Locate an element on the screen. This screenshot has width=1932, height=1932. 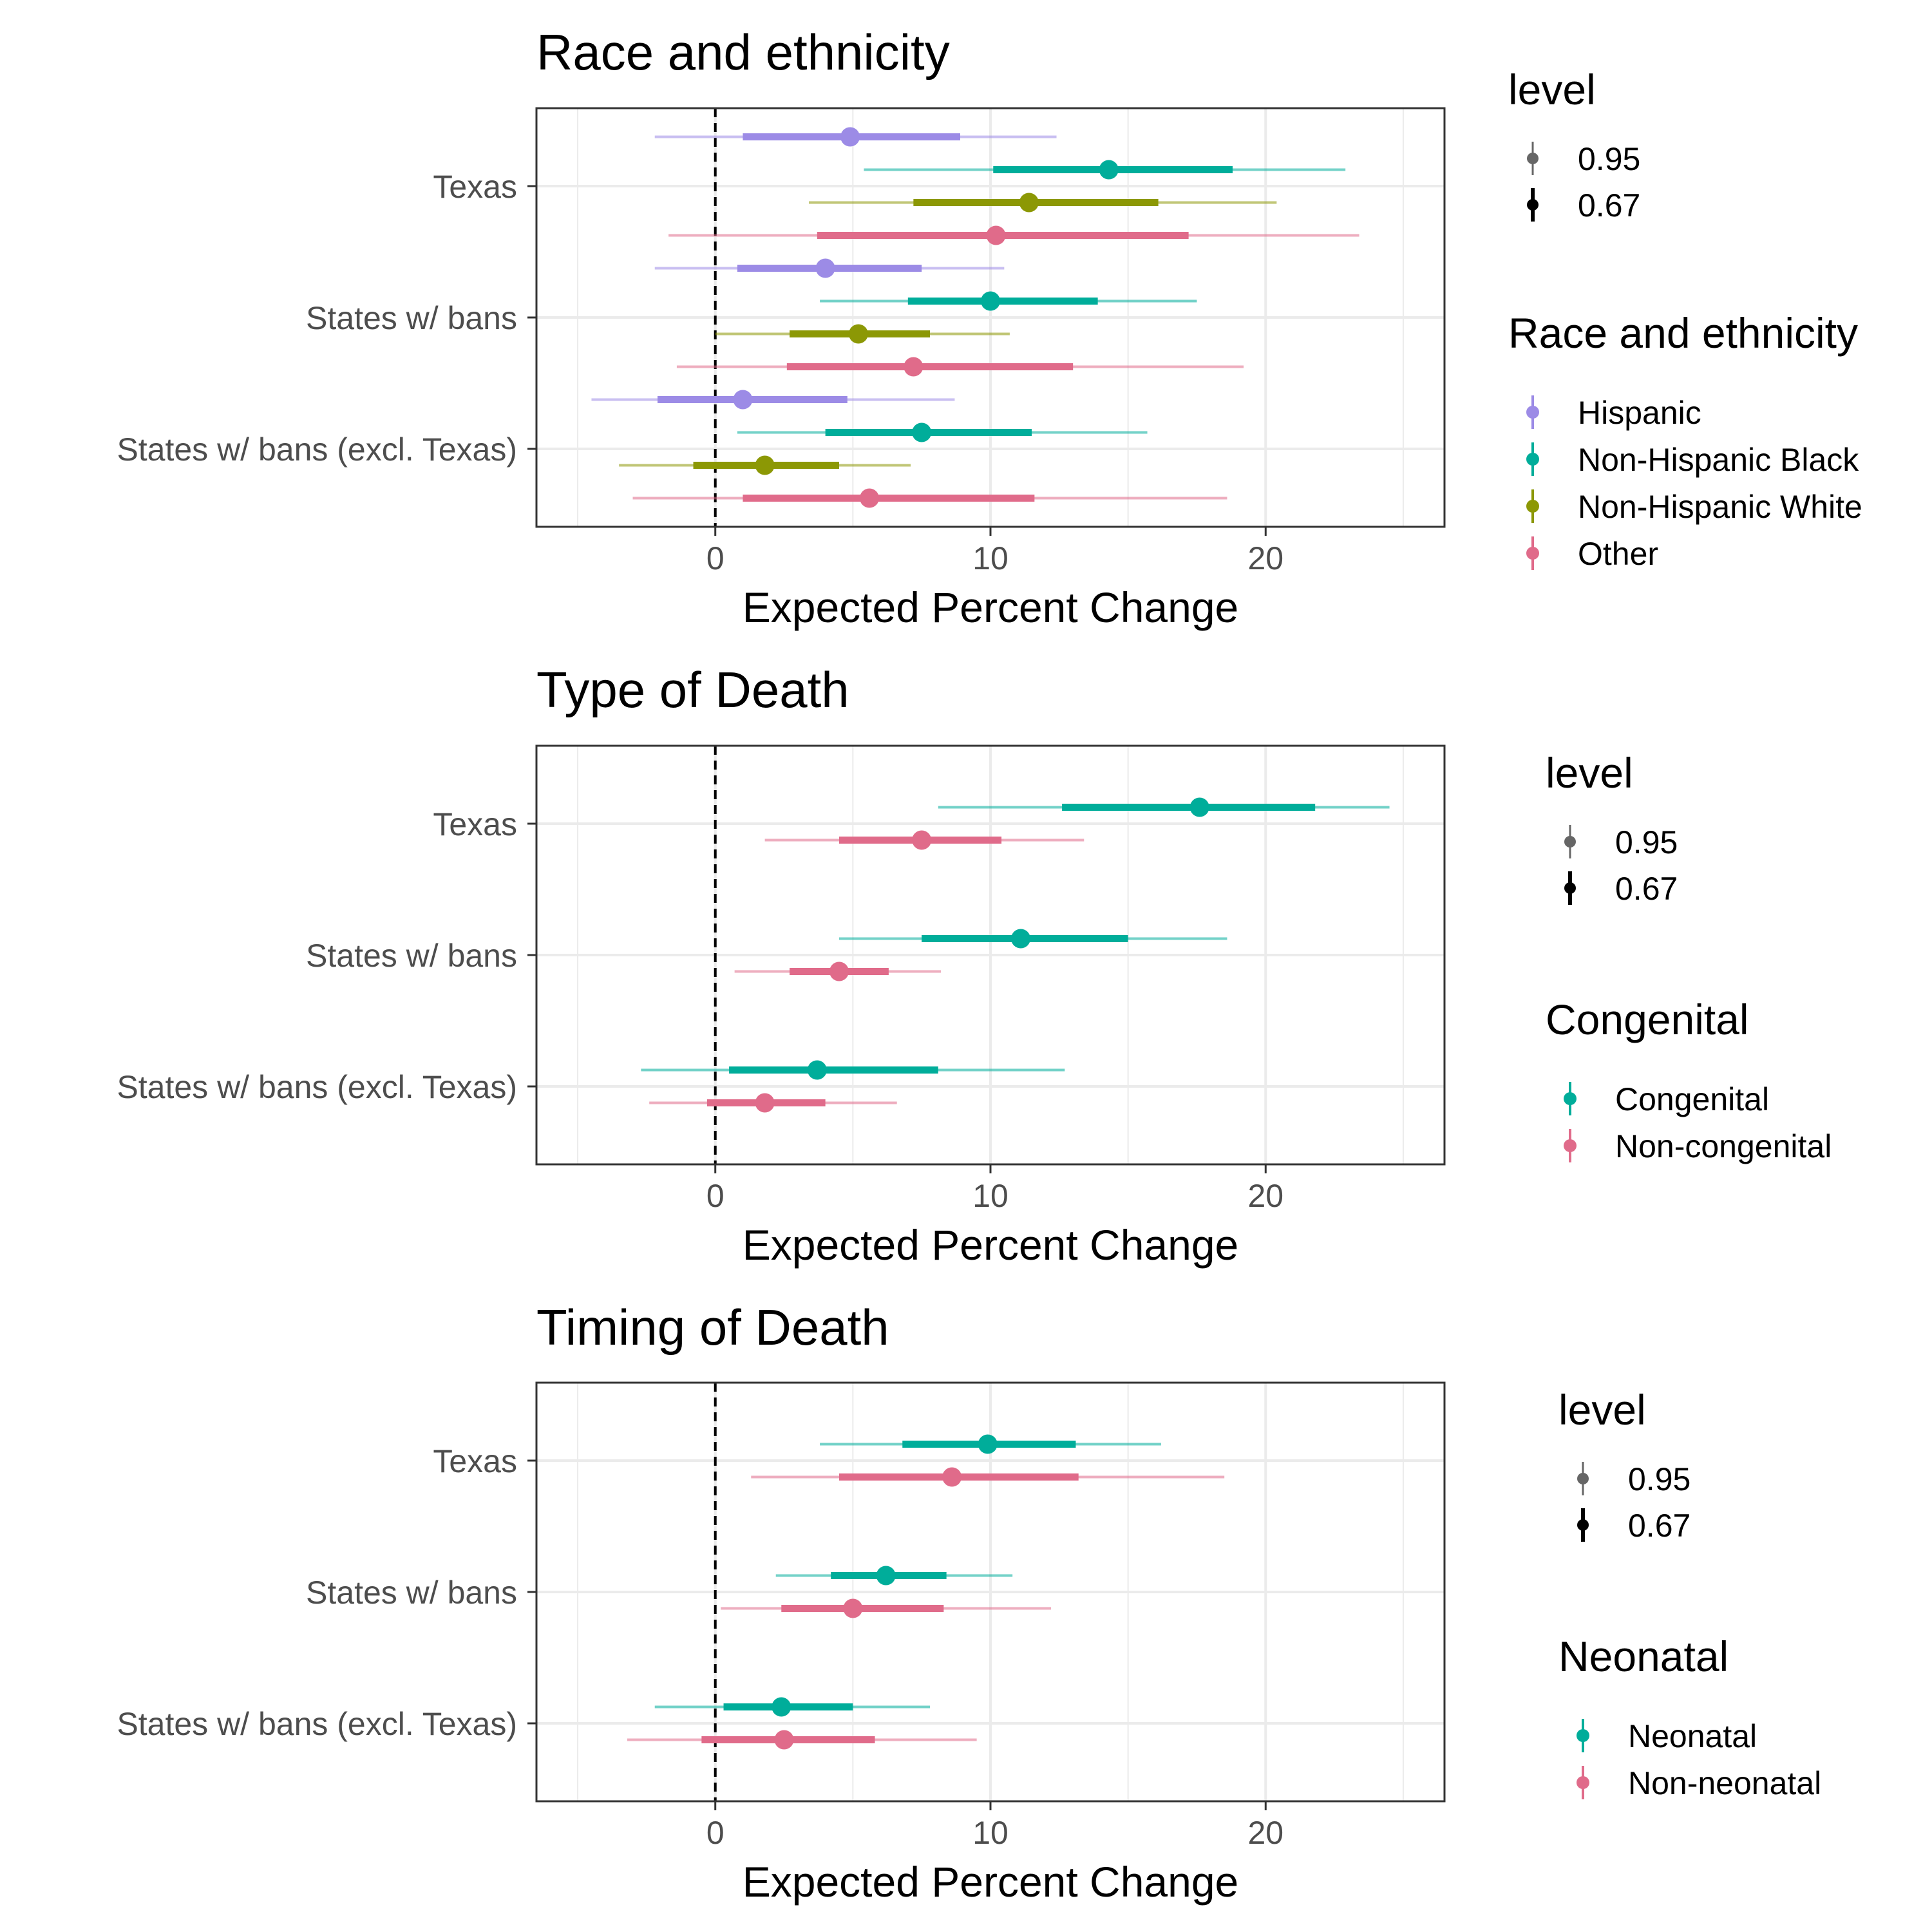
legend-title-group: Congenital is located at coordinates (1647, 1019).